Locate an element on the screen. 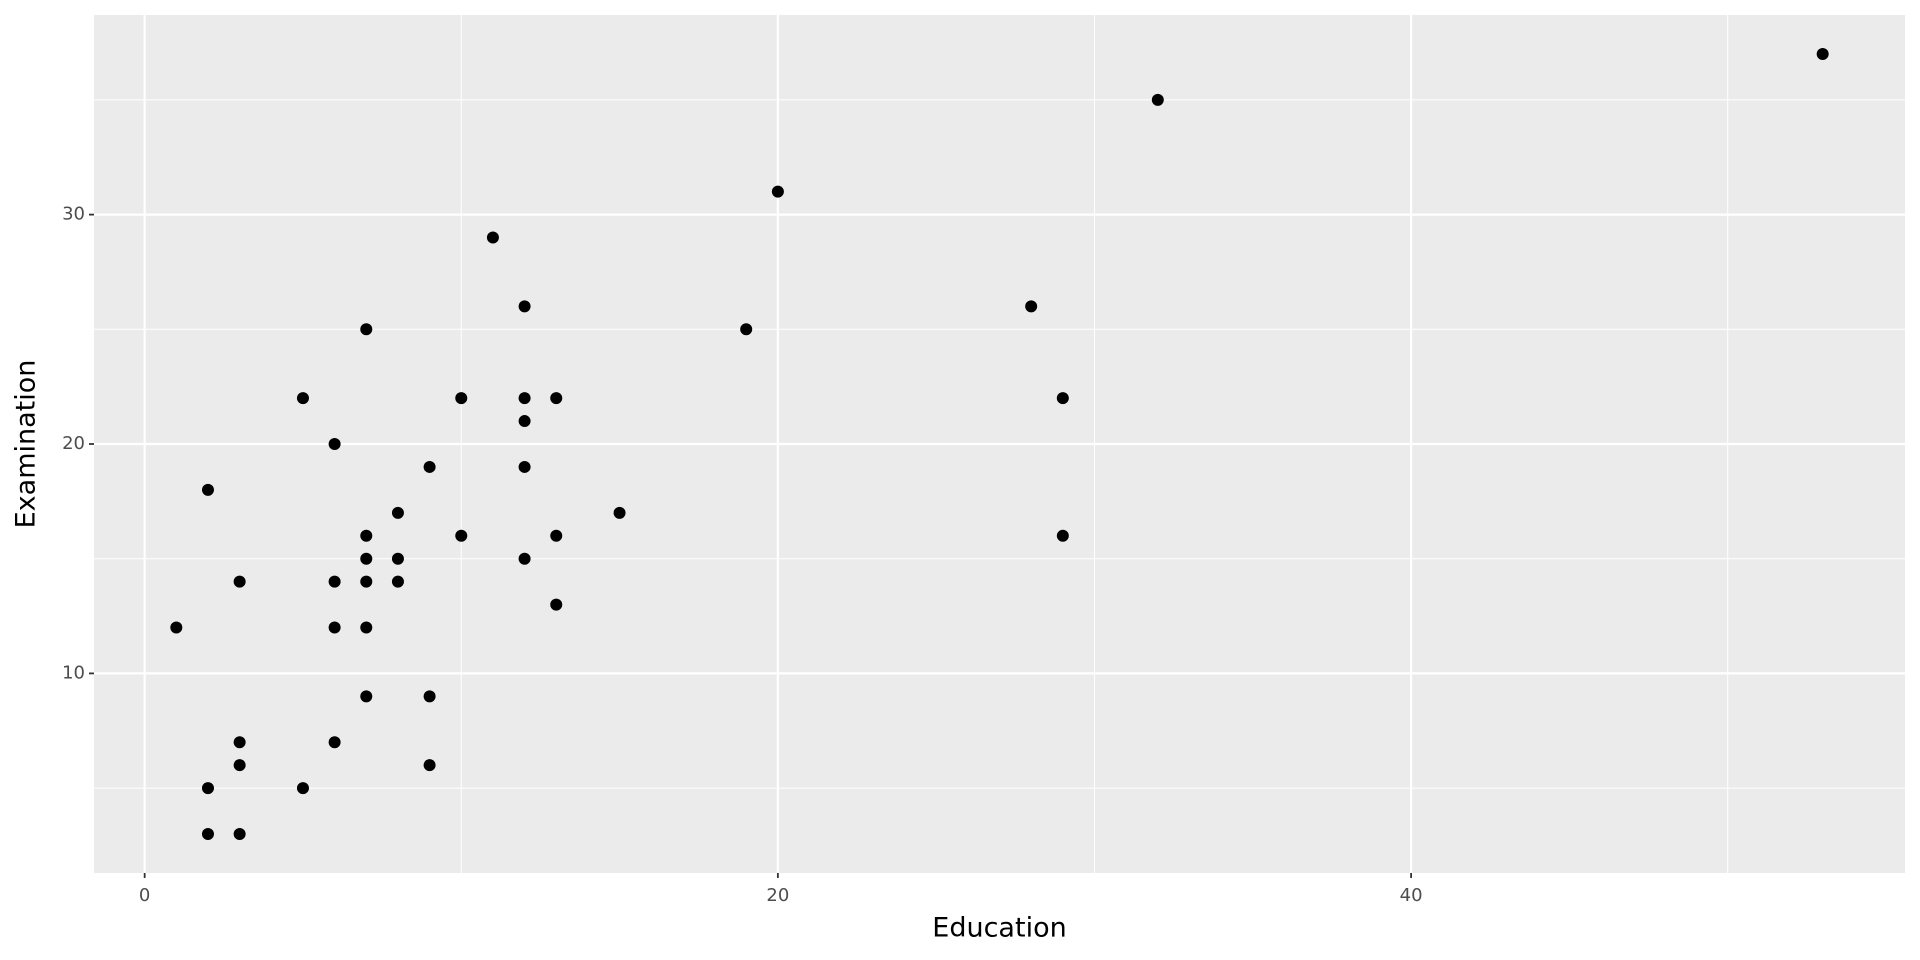  y-tick-label: 20 is located at coordinates (73, 443).